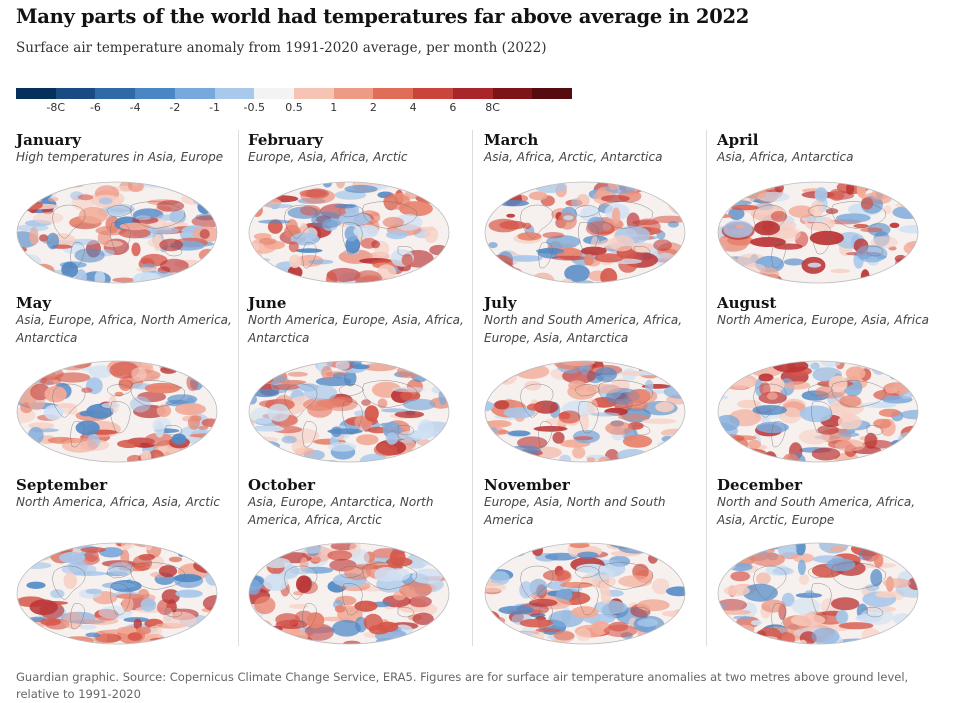  I want to click on month-title: June, so click(267, 303).